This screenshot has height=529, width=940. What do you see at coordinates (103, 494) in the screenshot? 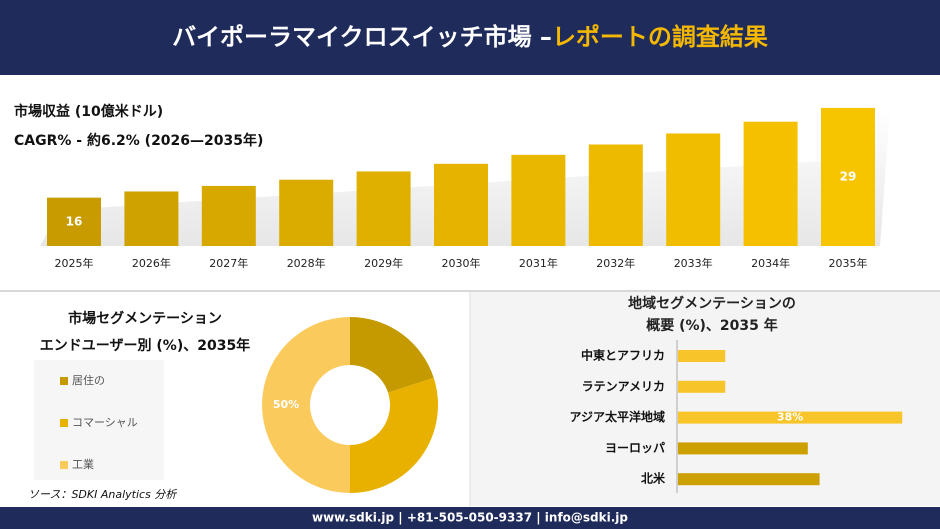
I see `source-note: ソース：SDKI Analytics 分析` at bounding box center [103, 494].